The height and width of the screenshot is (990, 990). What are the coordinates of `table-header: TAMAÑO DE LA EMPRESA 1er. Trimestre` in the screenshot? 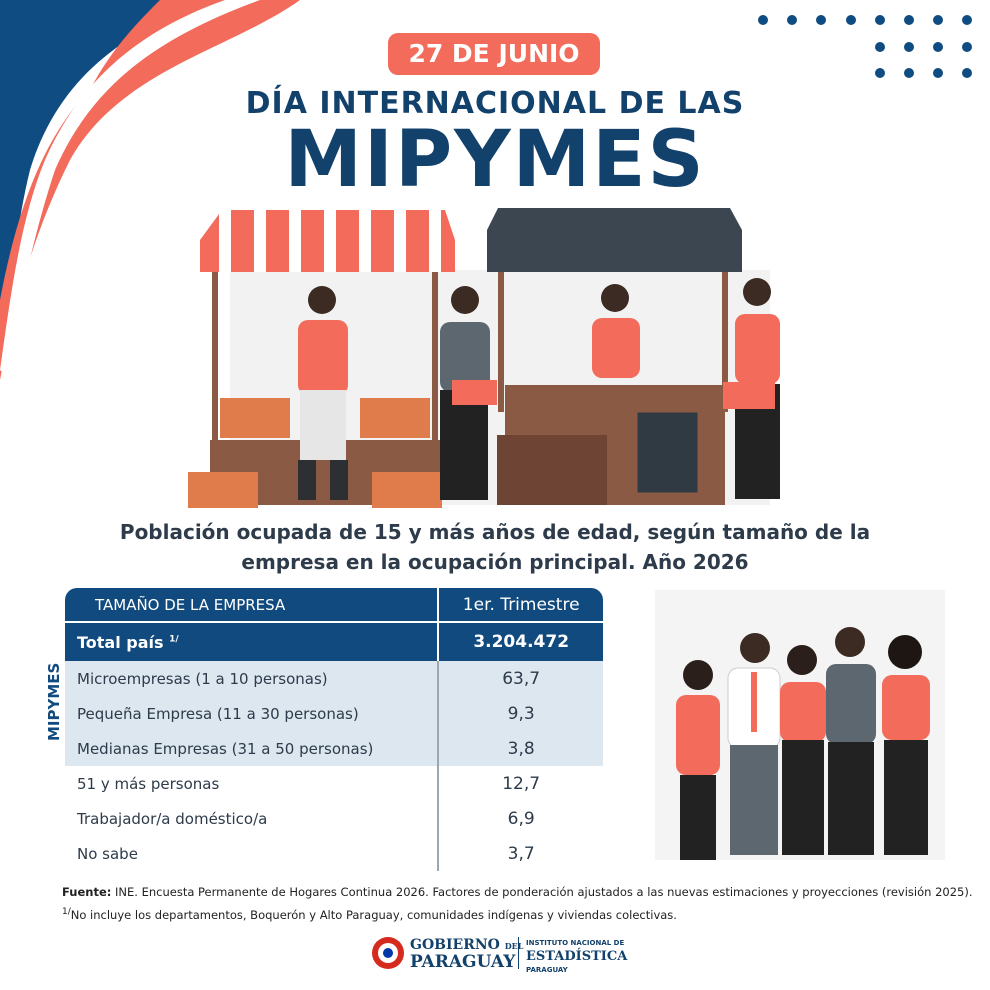 It's located at (334, 605).